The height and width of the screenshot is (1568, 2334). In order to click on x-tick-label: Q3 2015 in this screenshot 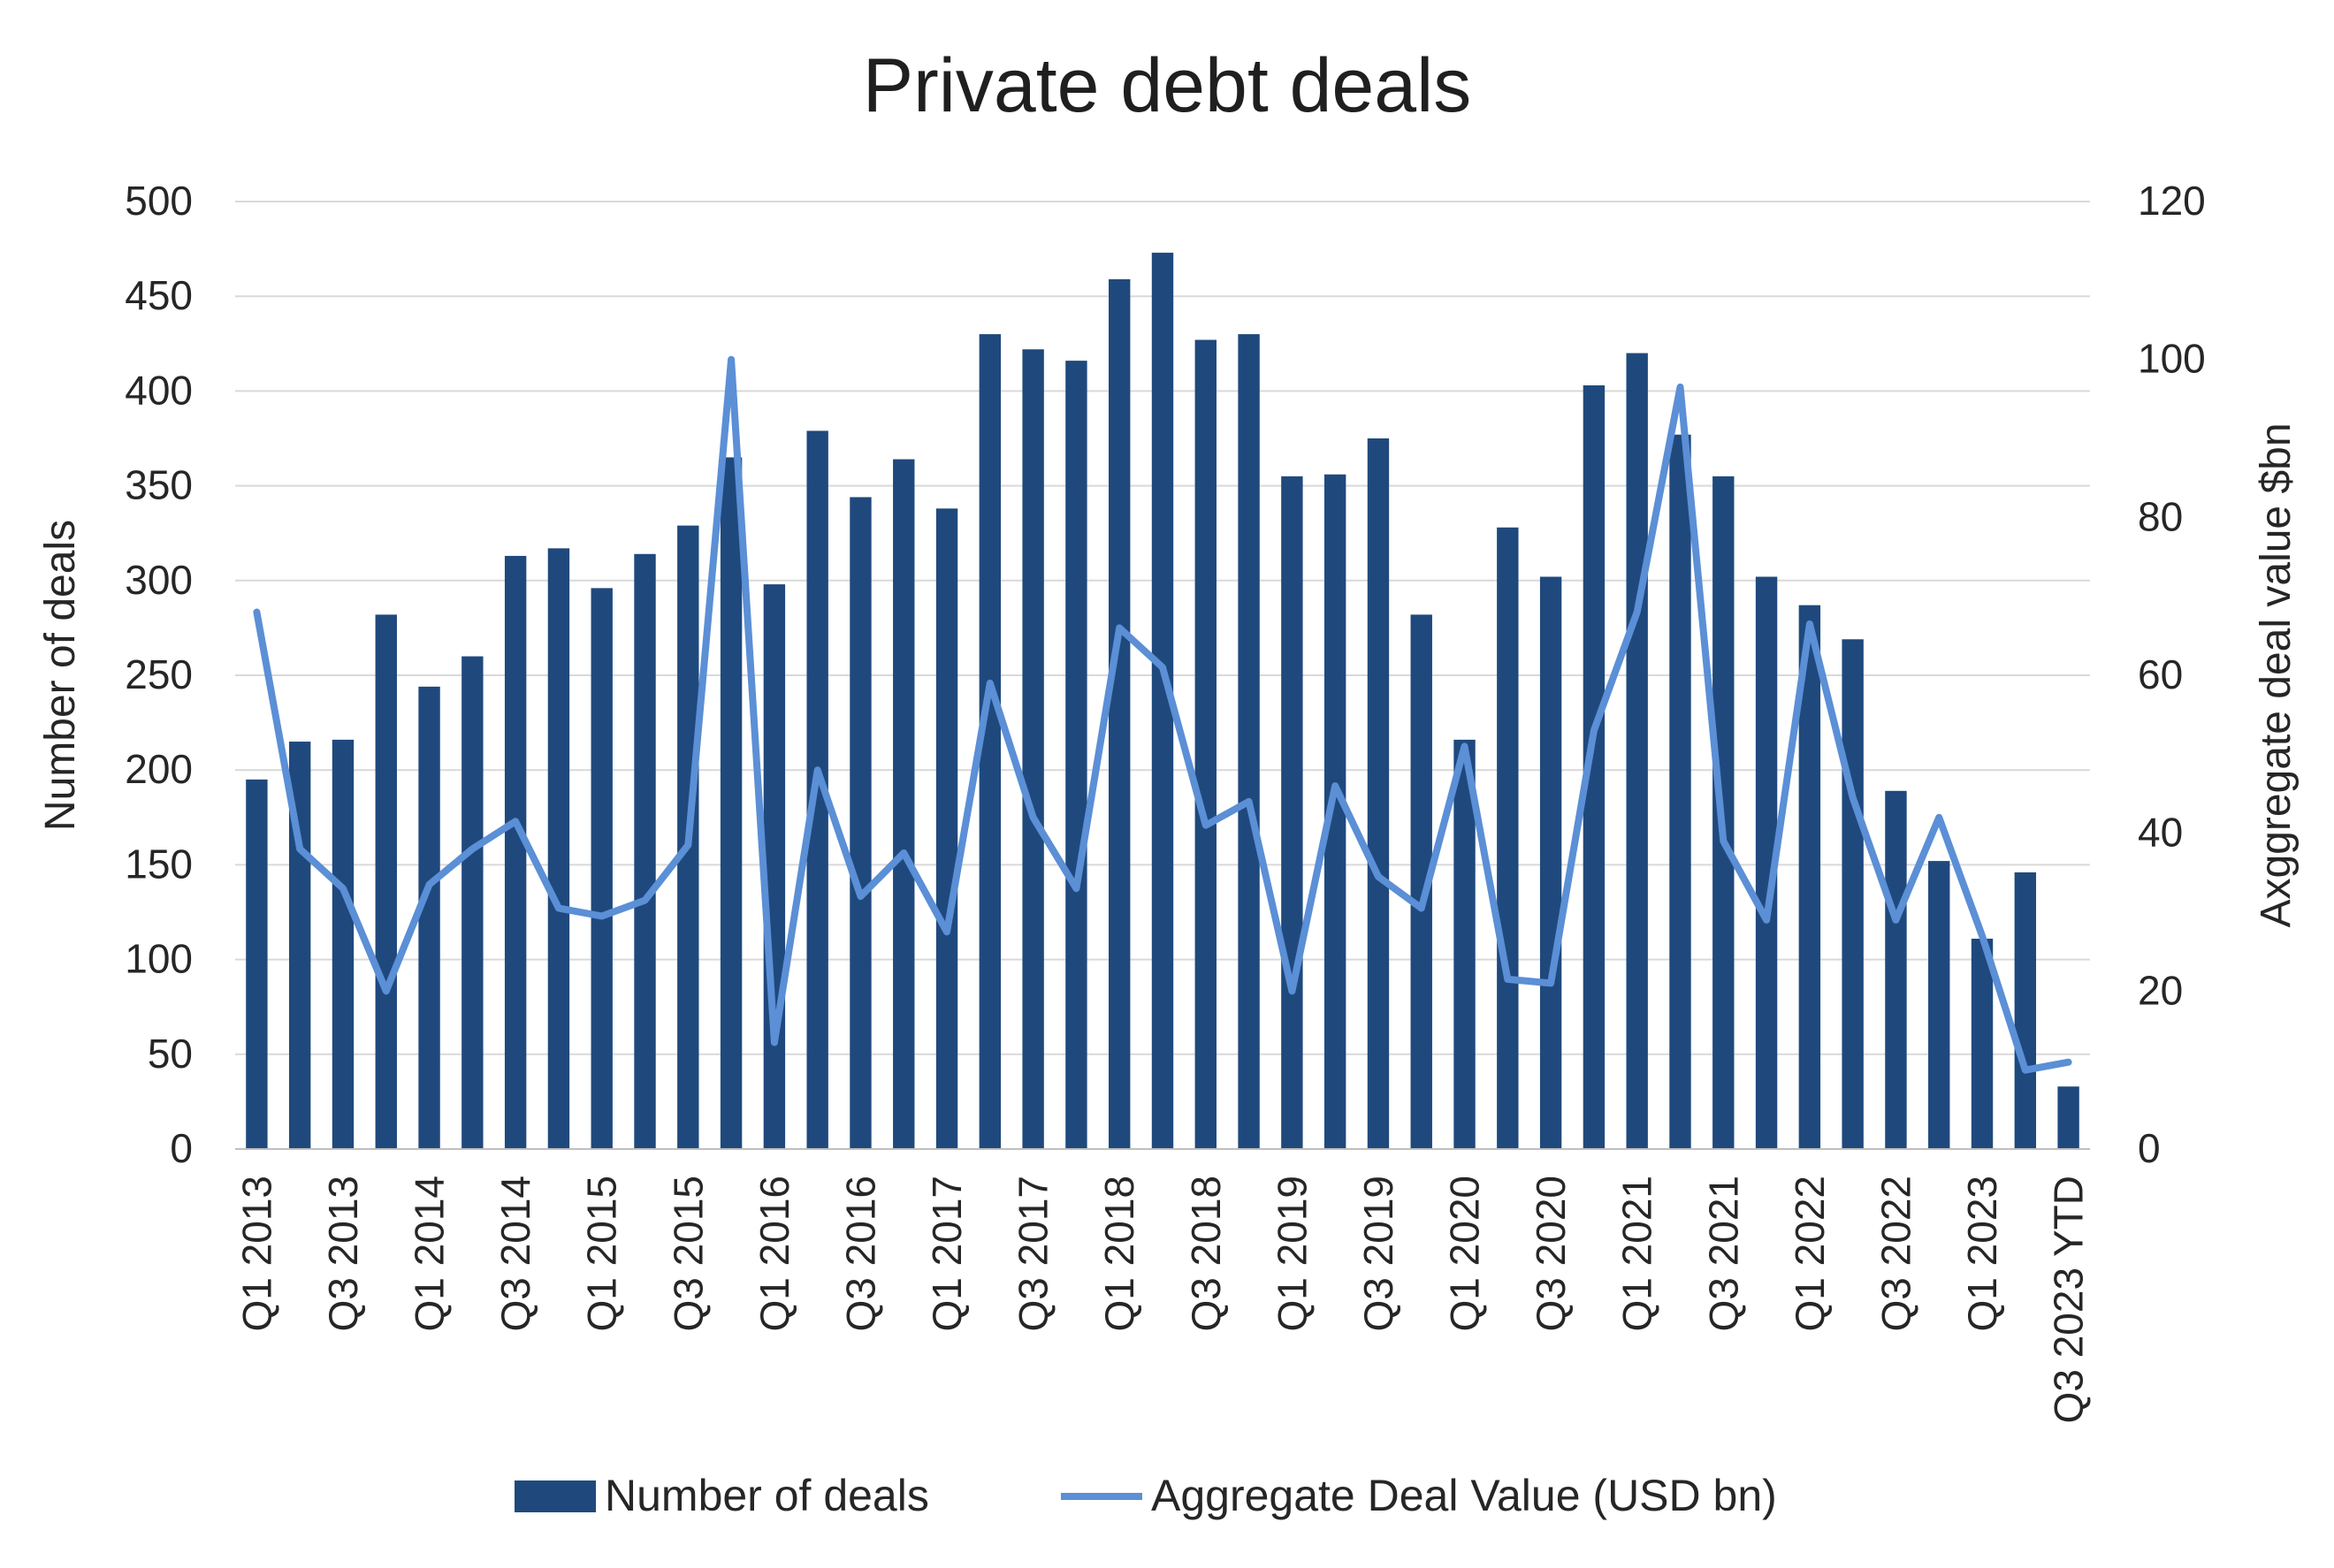, I will do `click(688, 1253)`.